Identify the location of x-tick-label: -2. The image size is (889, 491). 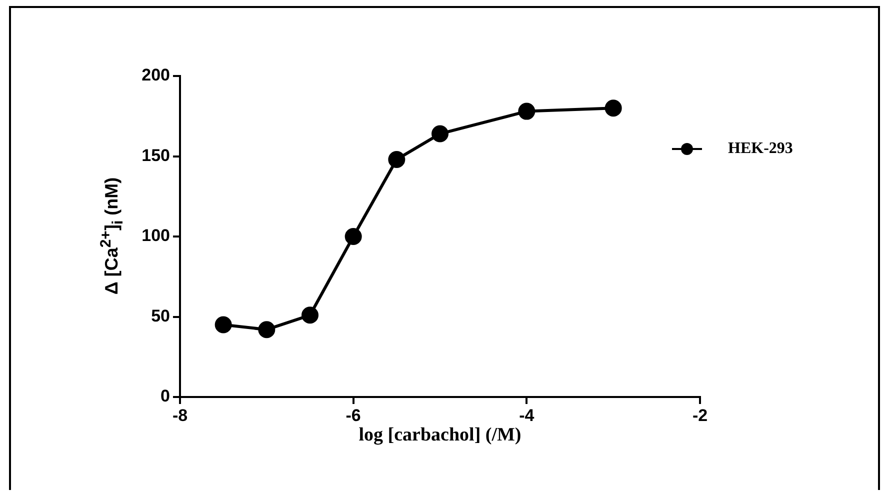
(700, 415).